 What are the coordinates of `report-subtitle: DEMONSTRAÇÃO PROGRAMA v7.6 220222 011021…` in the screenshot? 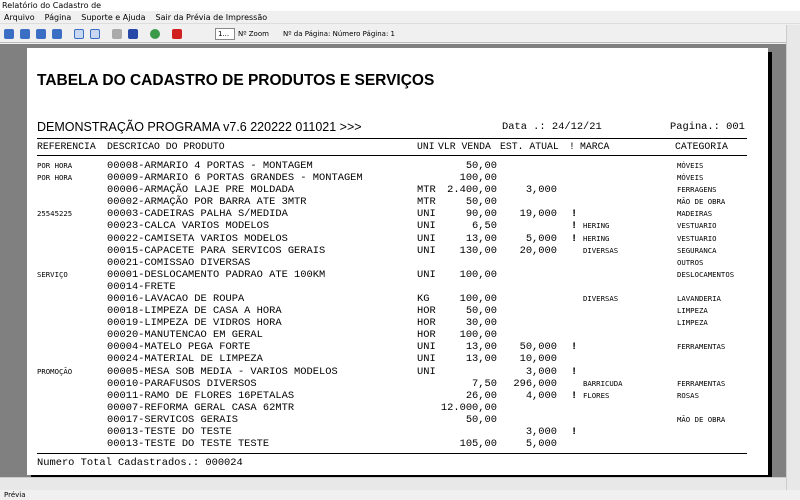 It's located at (199, 127).